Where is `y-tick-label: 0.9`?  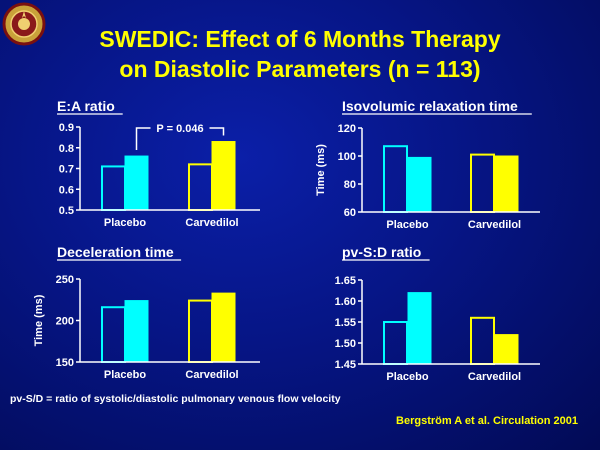 y-tick-label: 0.9 is located at coordinates (66, 128).